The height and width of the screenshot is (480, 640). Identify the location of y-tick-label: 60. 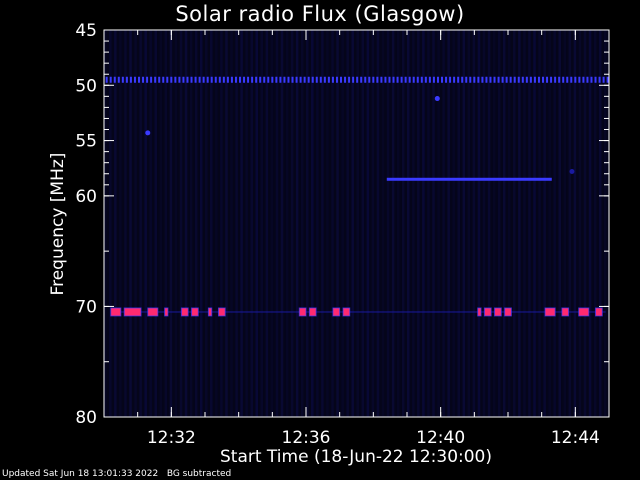
(86, 197).